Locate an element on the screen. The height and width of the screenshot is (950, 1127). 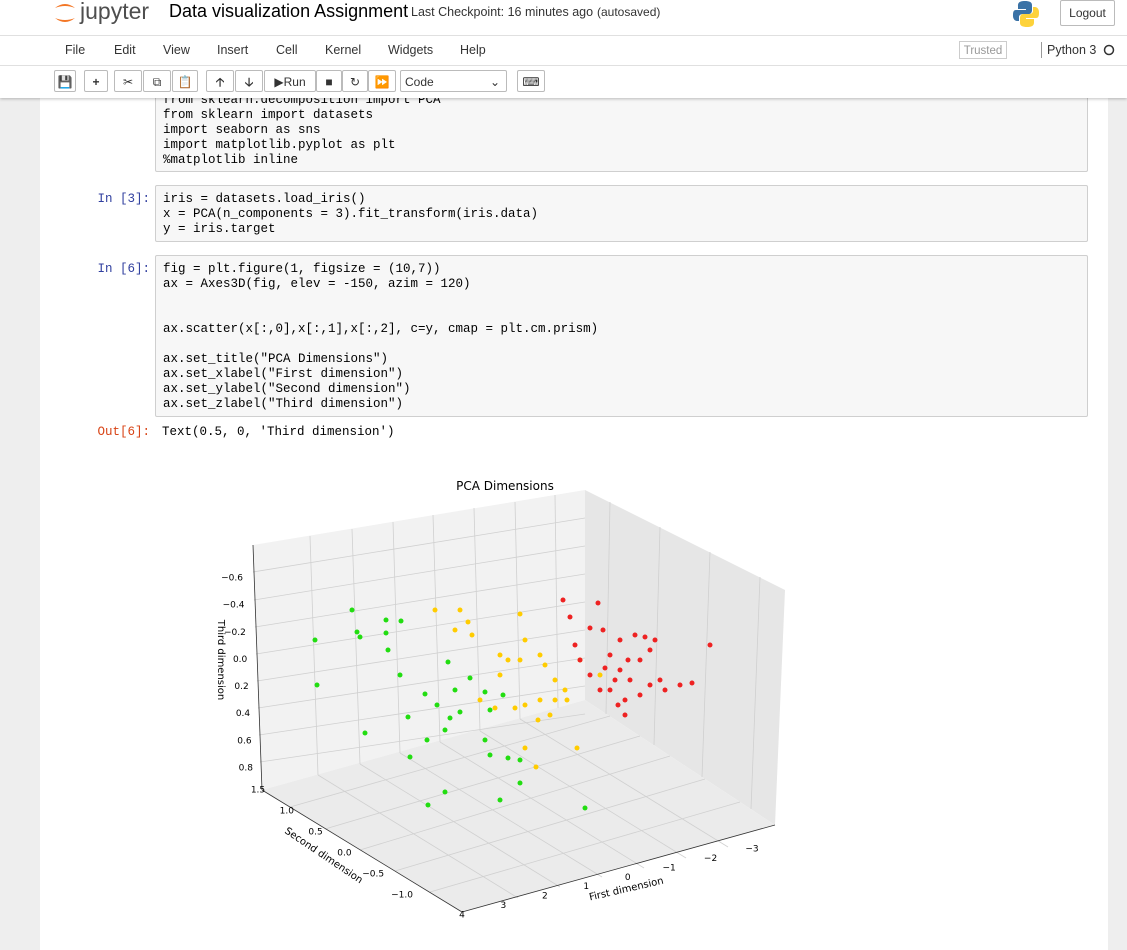
move-up-button: 🡡 is located at coordinates (220, 81).